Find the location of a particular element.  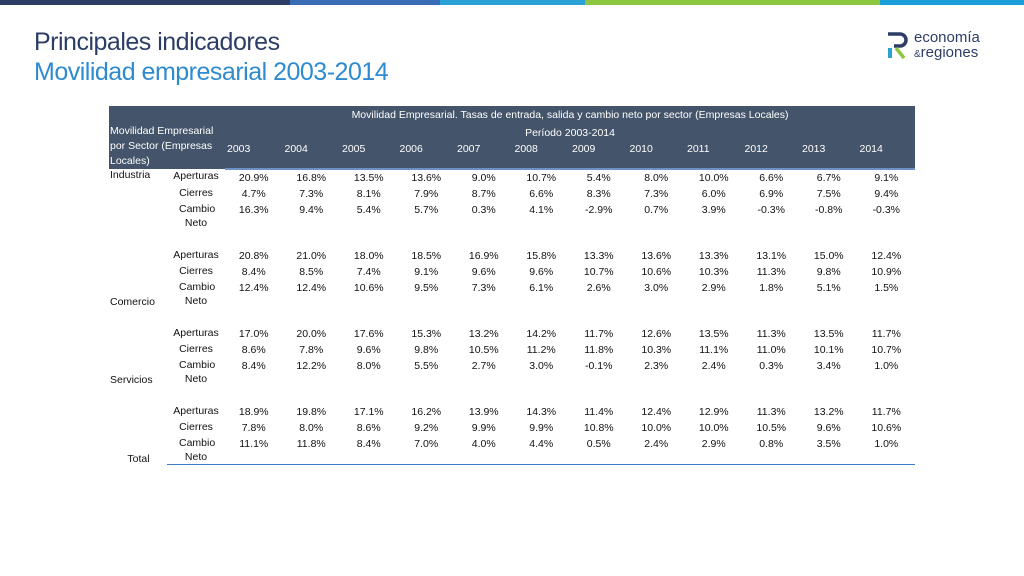

value-cell: 2.6% is located at coordinates (598, 288).